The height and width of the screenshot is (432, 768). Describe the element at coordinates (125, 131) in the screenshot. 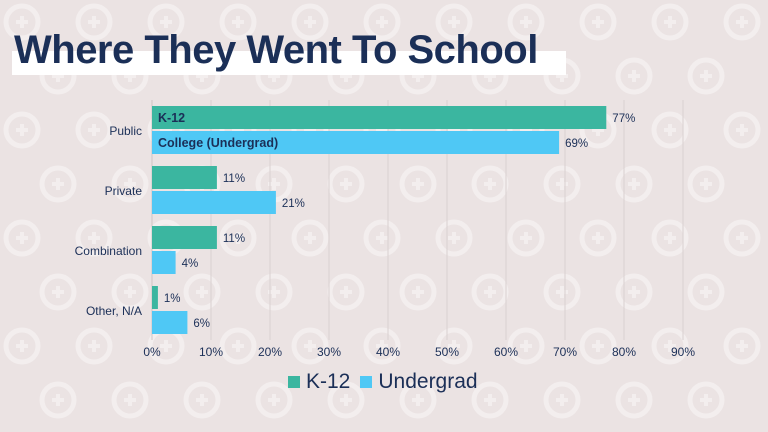

I see `category-label: Public` at that location.